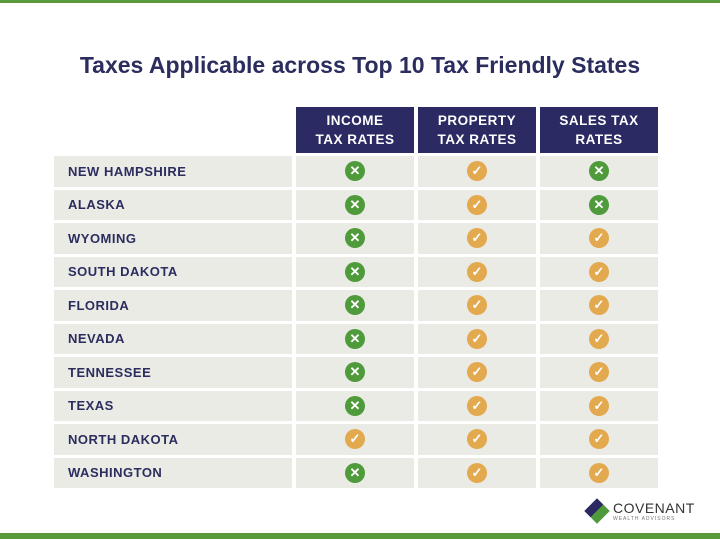  What do you see at coordinates (599, 120) in the screenshot?
I see `column-header-line: SALES TAX` at bounding box center [599, 120].